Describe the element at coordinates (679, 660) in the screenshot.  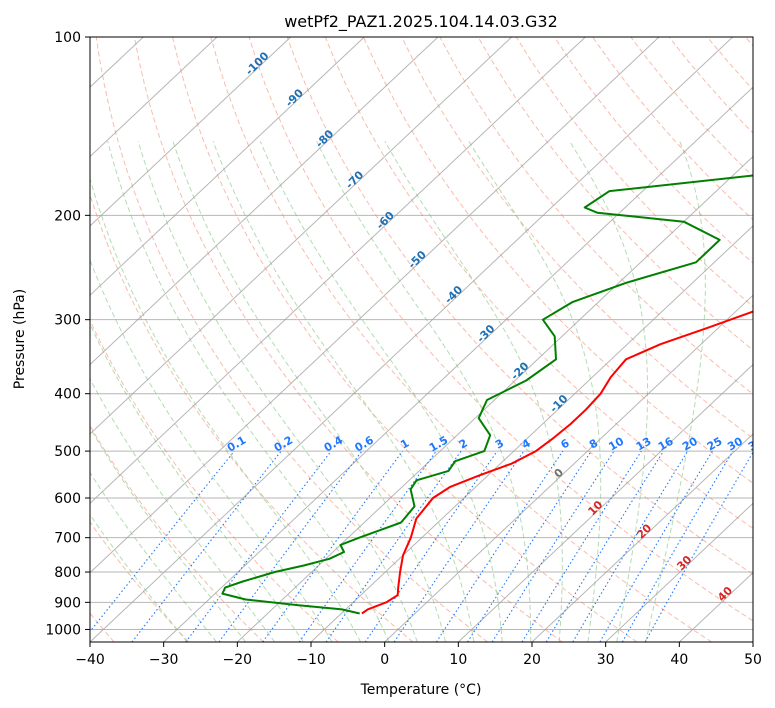
I see `x-tick-label: 40` at that location.